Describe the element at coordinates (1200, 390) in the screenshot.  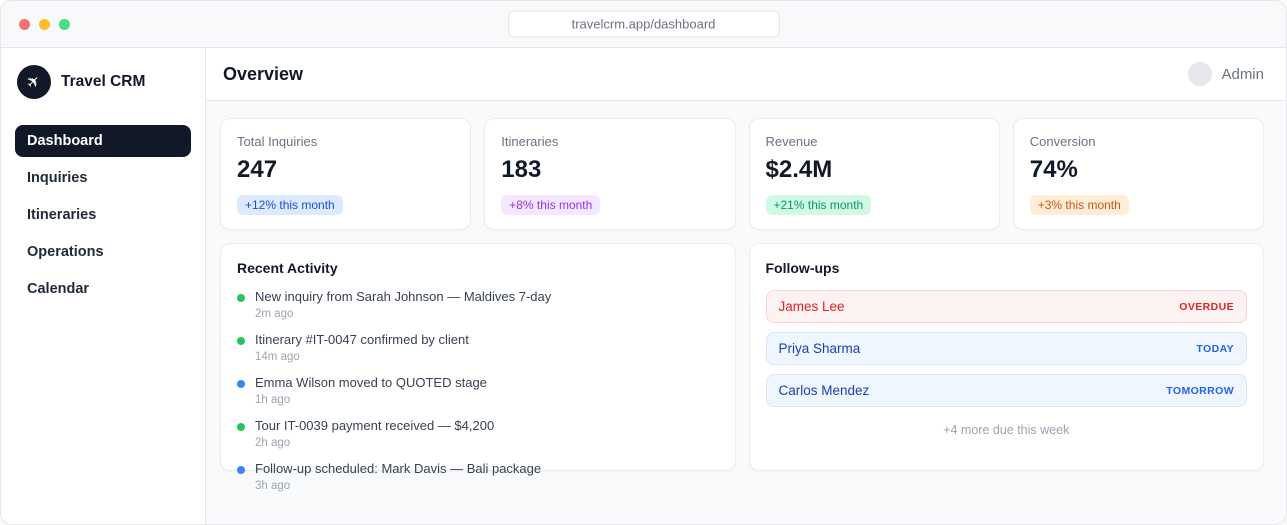
I see `followup-due-badge: TOMORROW` at that location.